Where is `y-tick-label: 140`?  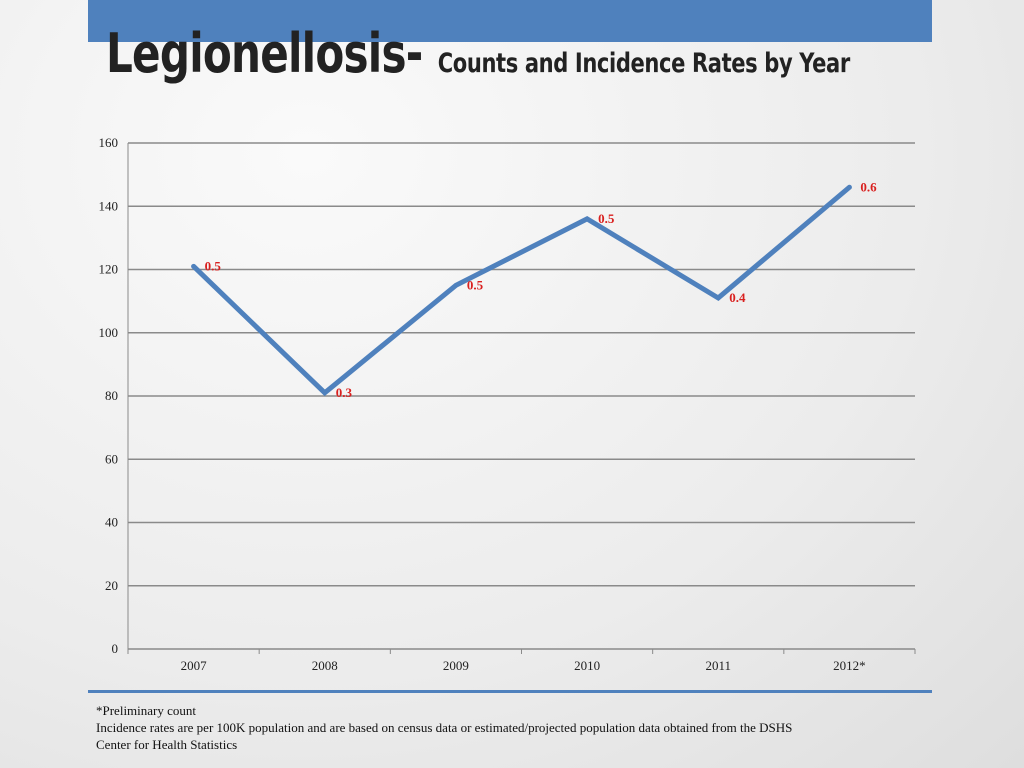
y-tick-label: 140 is located at coordinates (109, 205).